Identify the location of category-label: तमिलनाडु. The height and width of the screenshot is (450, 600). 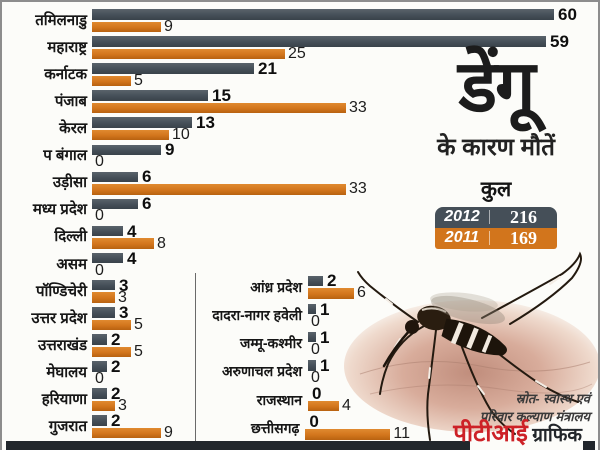
(61, 20).